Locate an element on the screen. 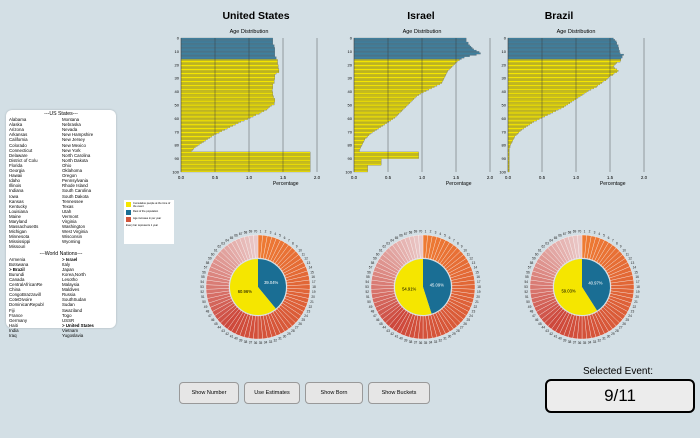 Image resolution: width=700 pixels, height=438 pixels. show-number-button: Show Number is located at coordinates (209, 393).